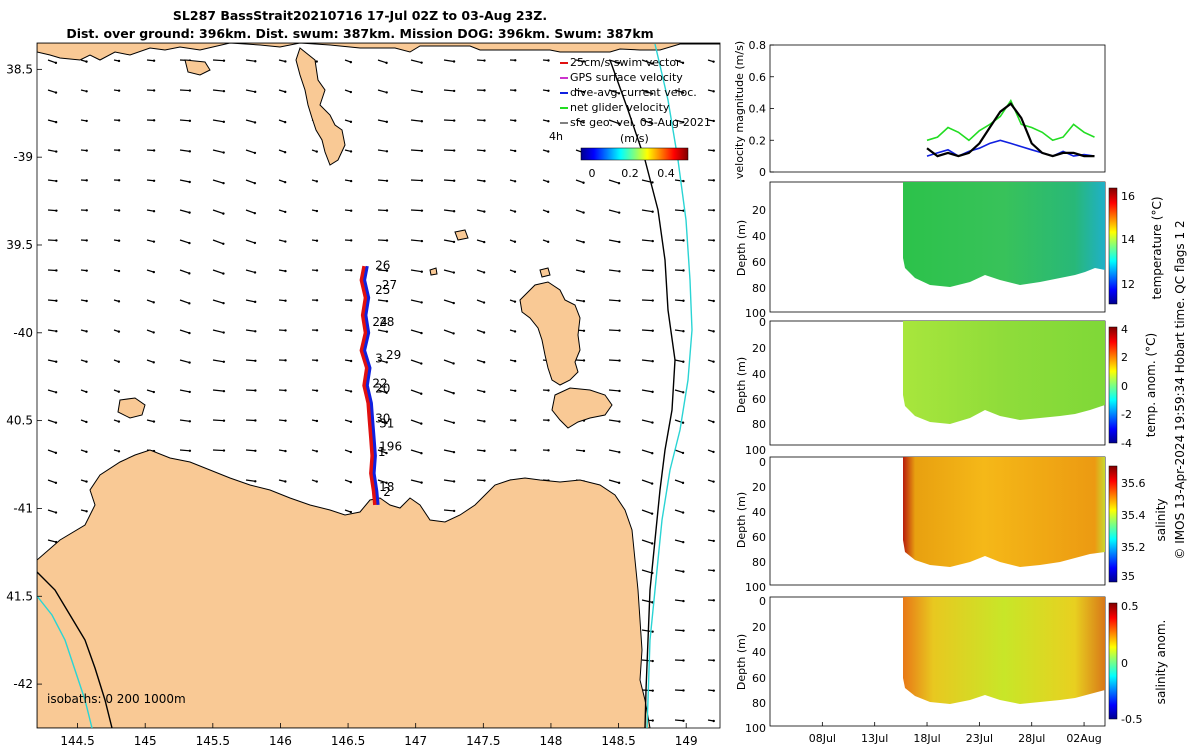 This screenshot has height=750, width=1200. Describe the element at coordinates (919, 109) in the screenshot. I see `velocity-panel: 0 0.2 0.4 0.6 0.8 velocity magnitude (m/s)` at that location.